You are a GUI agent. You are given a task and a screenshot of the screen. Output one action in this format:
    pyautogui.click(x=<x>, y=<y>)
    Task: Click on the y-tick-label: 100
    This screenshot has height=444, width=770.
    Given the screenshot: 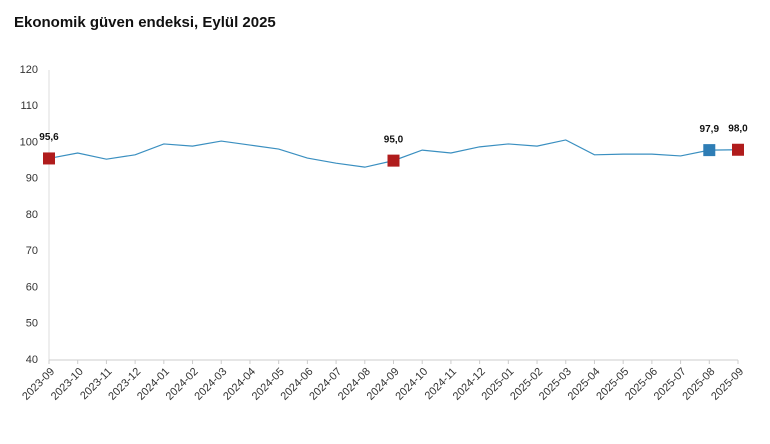 What is the action you would take?
    pyautogui.click(x=29, y=142)
    